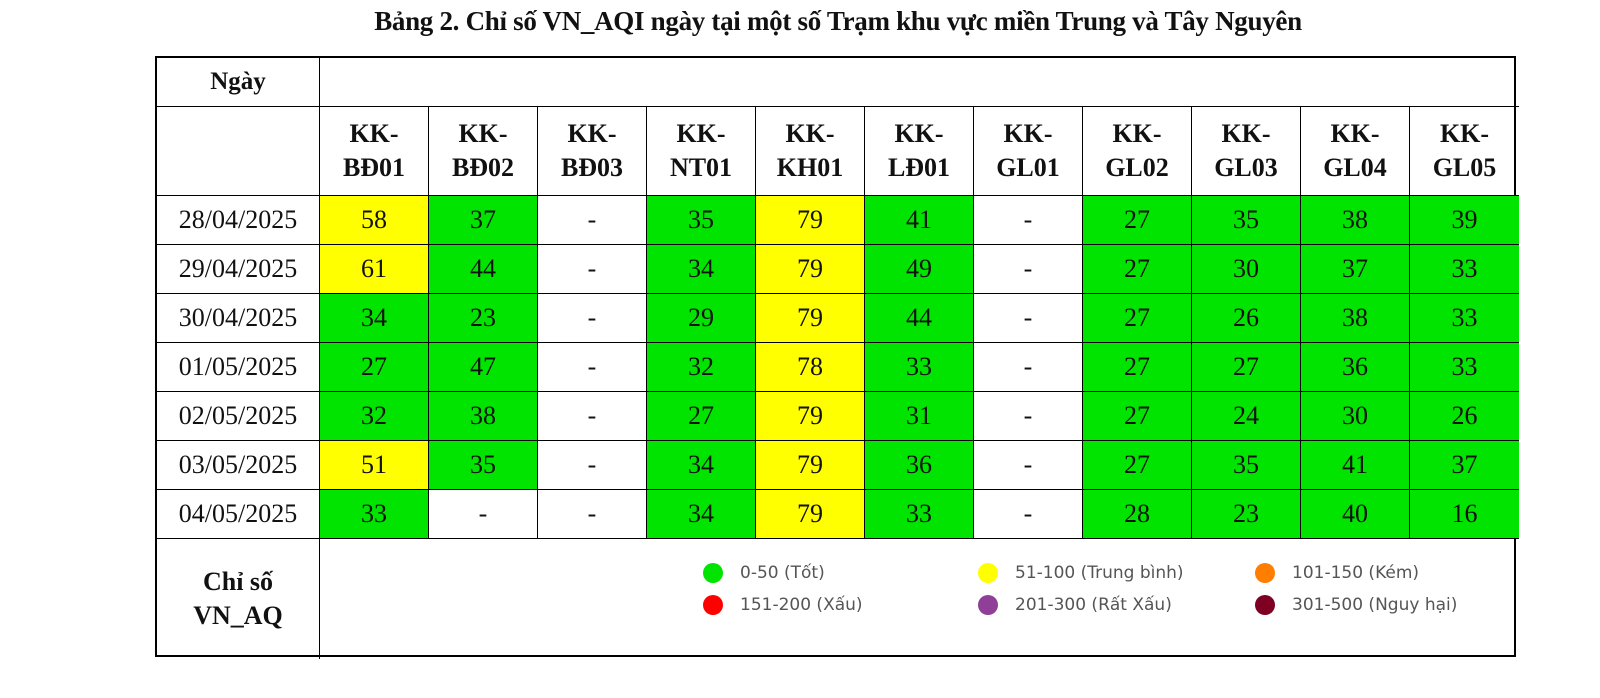 The width and height of the screenshot is (1600, 698). I want to click on station-label-code: GL01, so click(1028, 167).